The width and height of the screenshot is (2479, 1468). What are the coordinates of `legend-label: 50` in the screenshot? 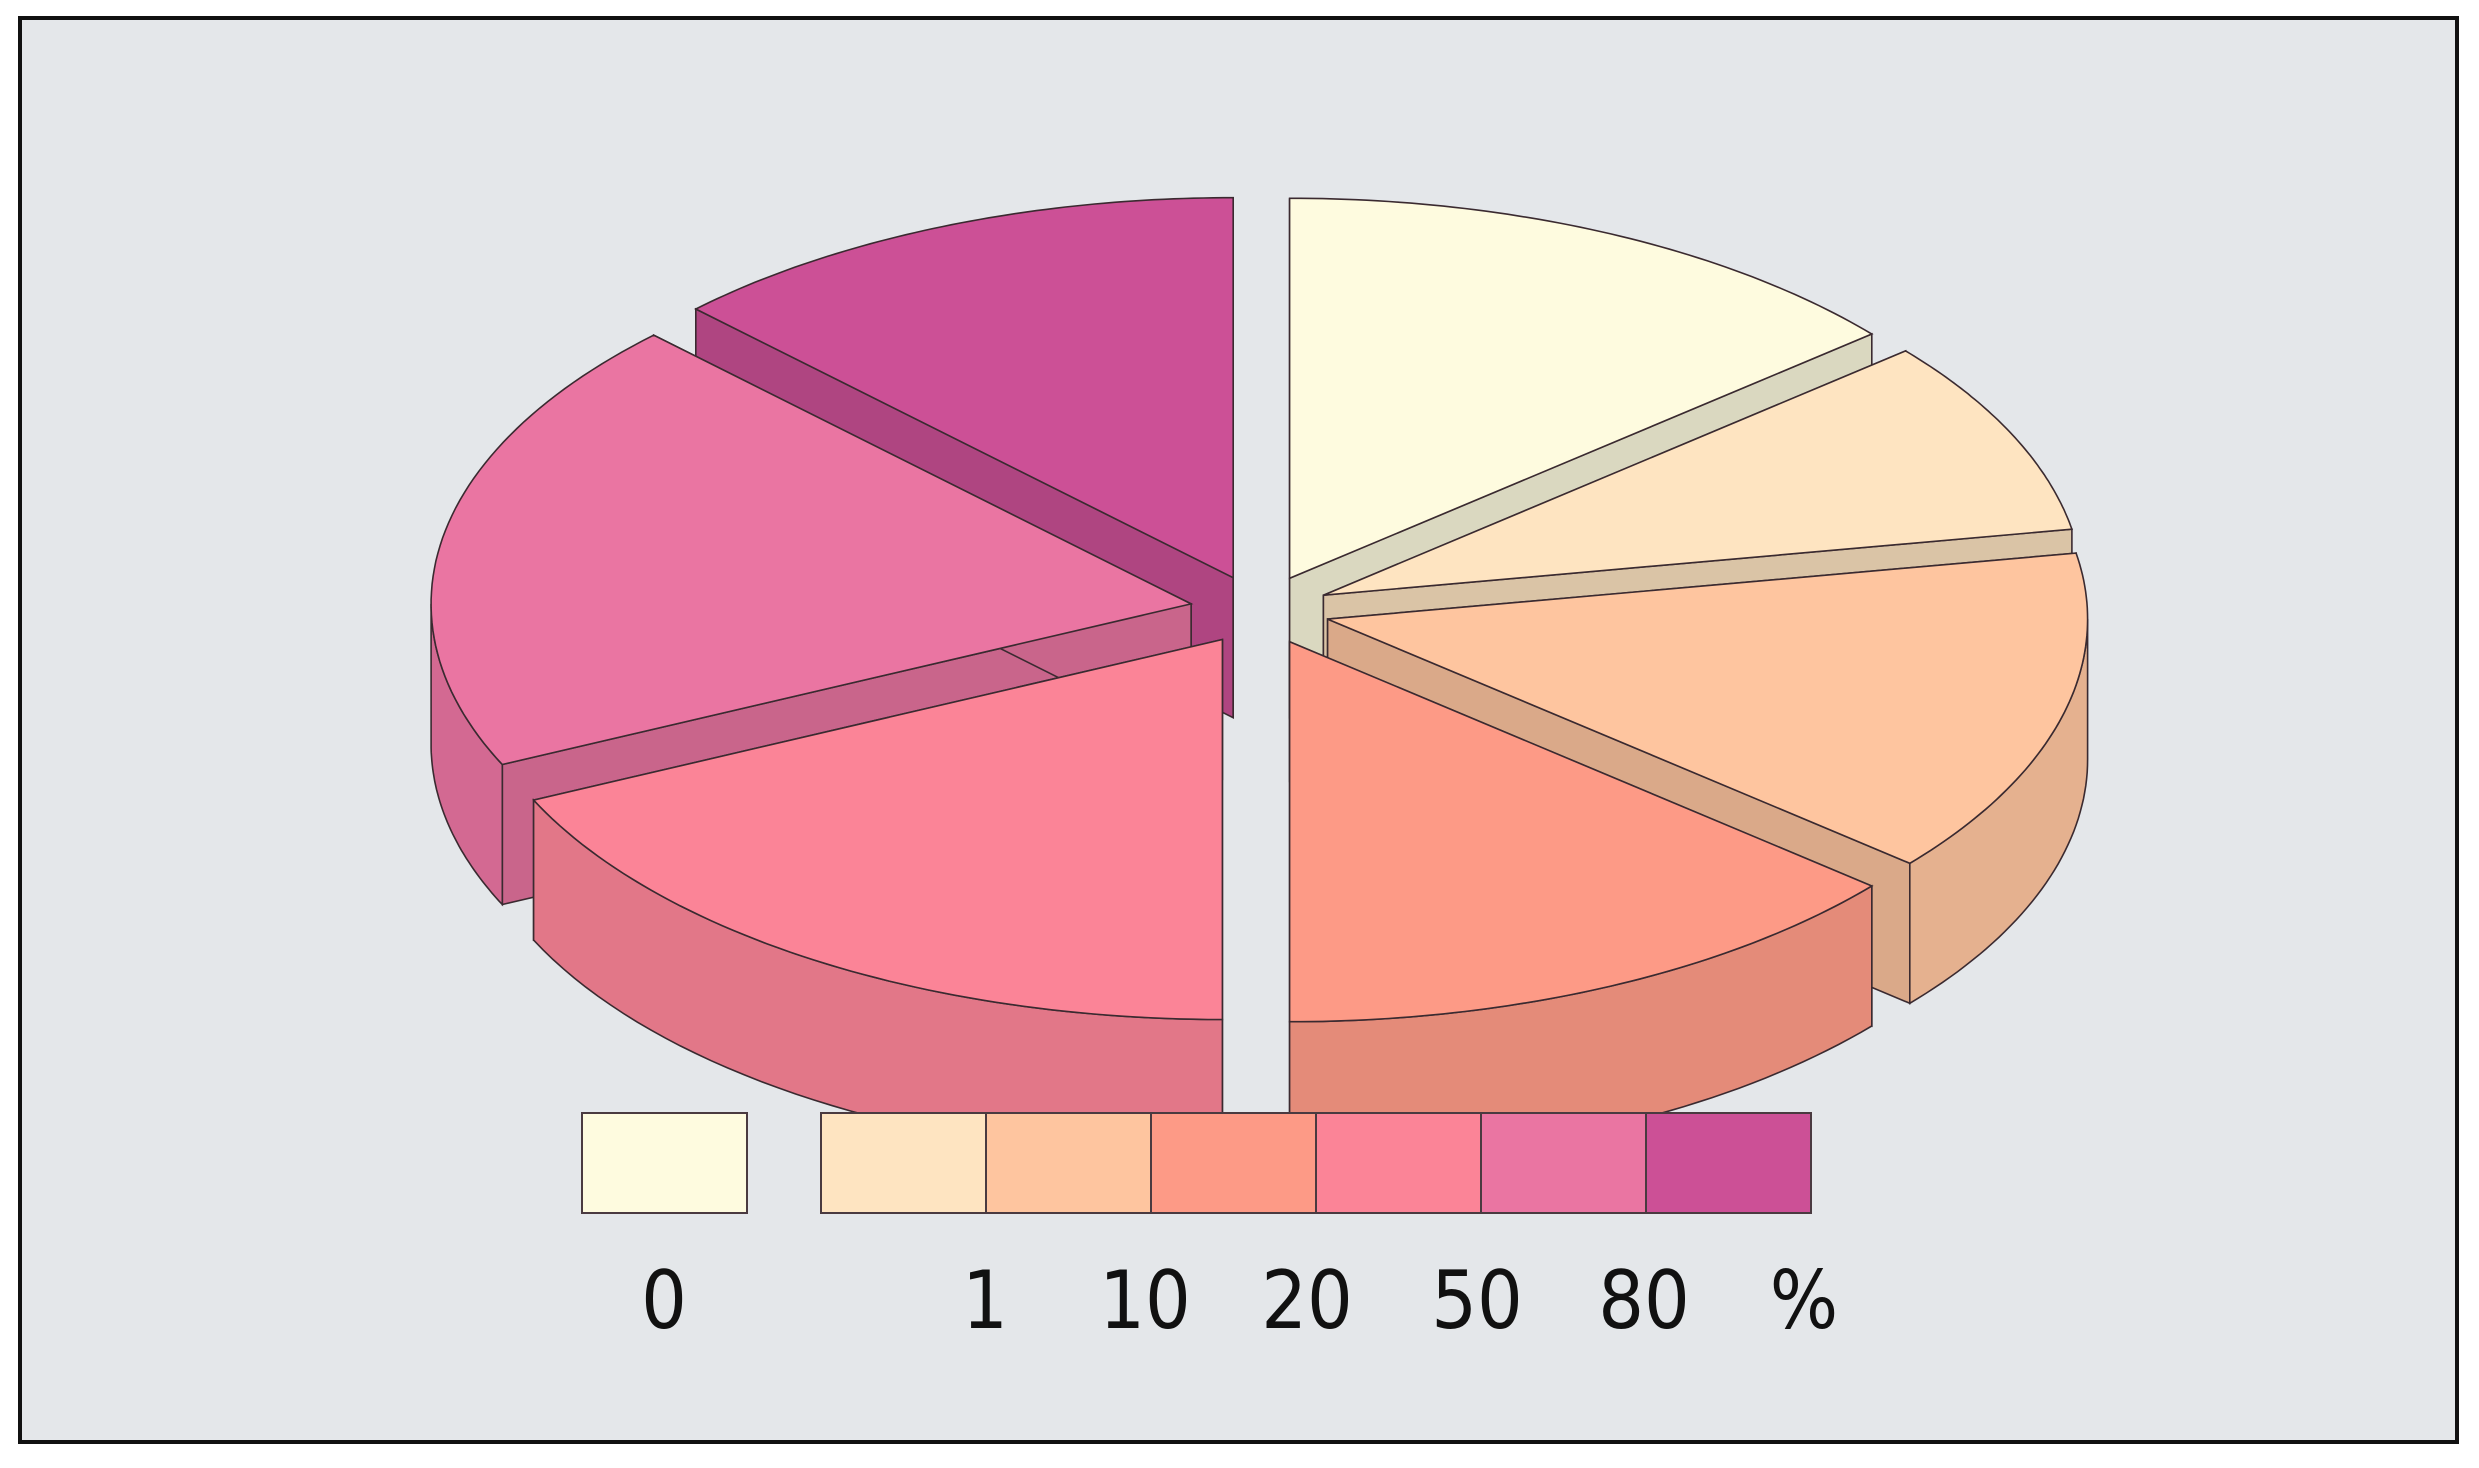 It's located at (1477, 1300).